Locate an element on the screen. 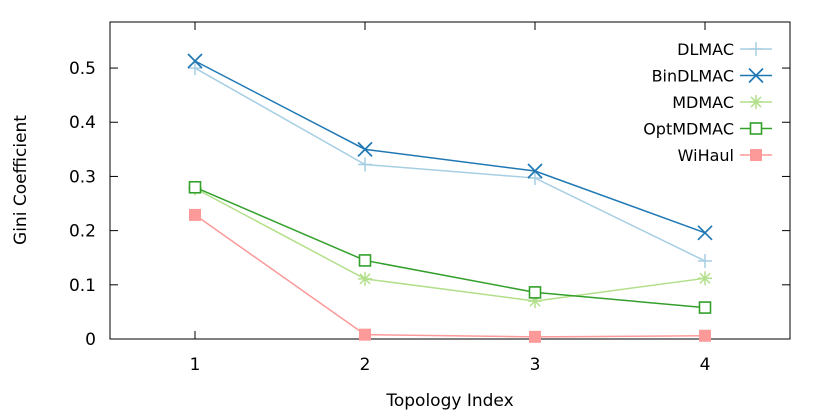 This screenshot has height=415, width=830. legend-marker-dlmac is located at coordinates (756, 49).